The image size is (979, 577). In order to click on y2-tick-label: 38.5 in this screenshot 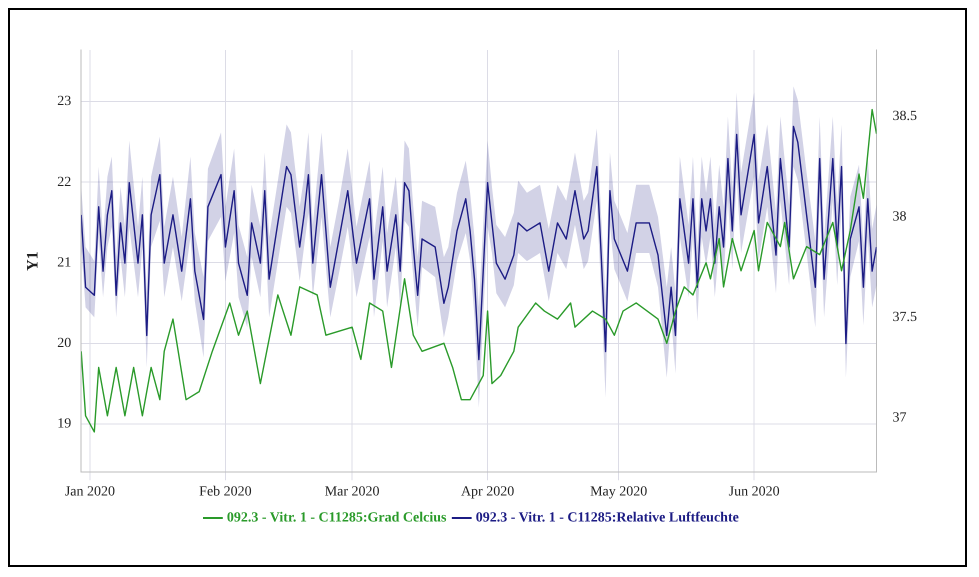, I will do `click(904, 116)`.